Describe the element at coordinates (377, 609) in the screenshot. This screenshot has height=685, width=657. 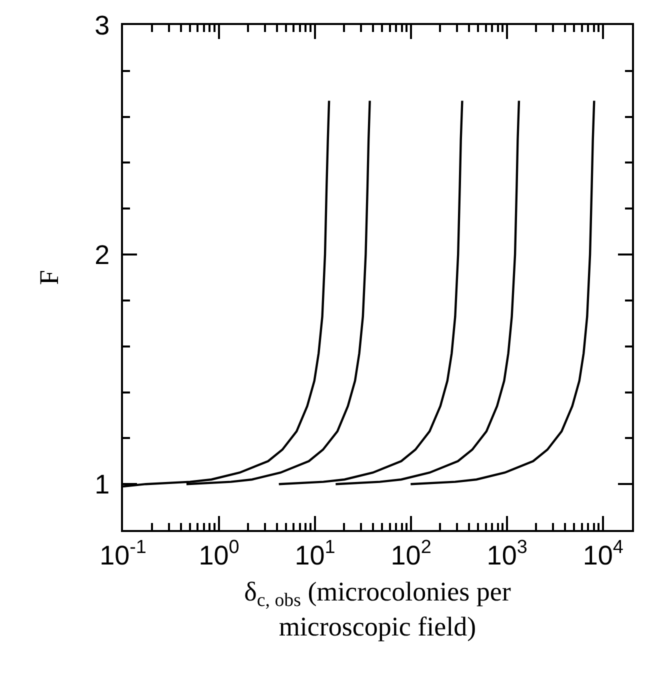
I see `x-axis-title: δ$_{c, obs}$ (microcolonies per microscopic field)` at that location.